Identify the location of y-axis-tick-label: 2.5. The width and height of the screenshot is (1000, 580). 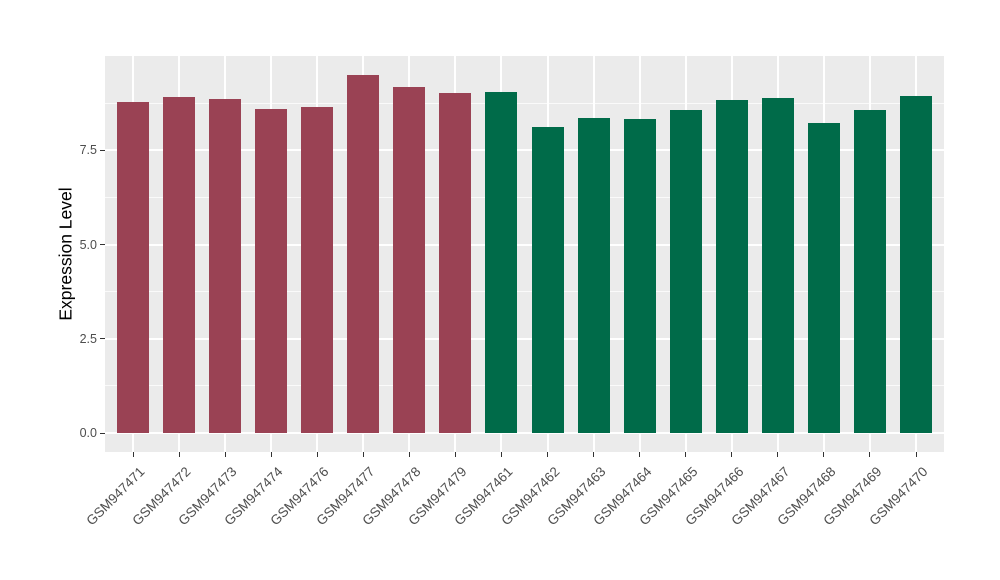
(88, 338).